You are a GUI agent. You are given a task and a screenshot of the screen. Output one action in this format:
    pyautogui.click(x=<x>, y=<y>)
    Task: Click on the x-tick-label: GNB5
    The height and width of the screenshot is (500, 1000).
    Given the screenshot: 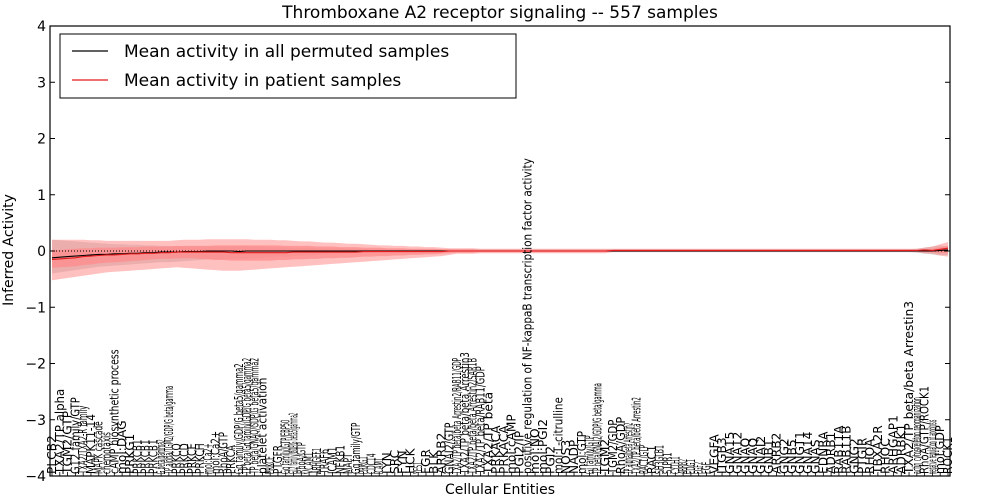 What is the action you would take?
    pyautogui.click(x=792, y=456)
    